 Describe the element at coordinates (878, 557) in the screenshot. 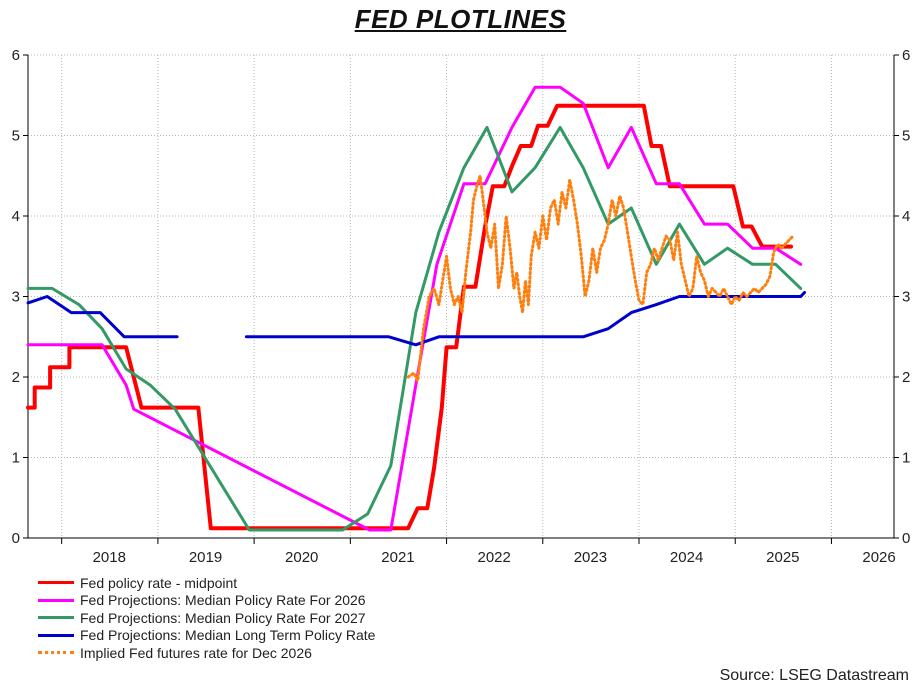

I see `x-tick-label: 2026` at that location.